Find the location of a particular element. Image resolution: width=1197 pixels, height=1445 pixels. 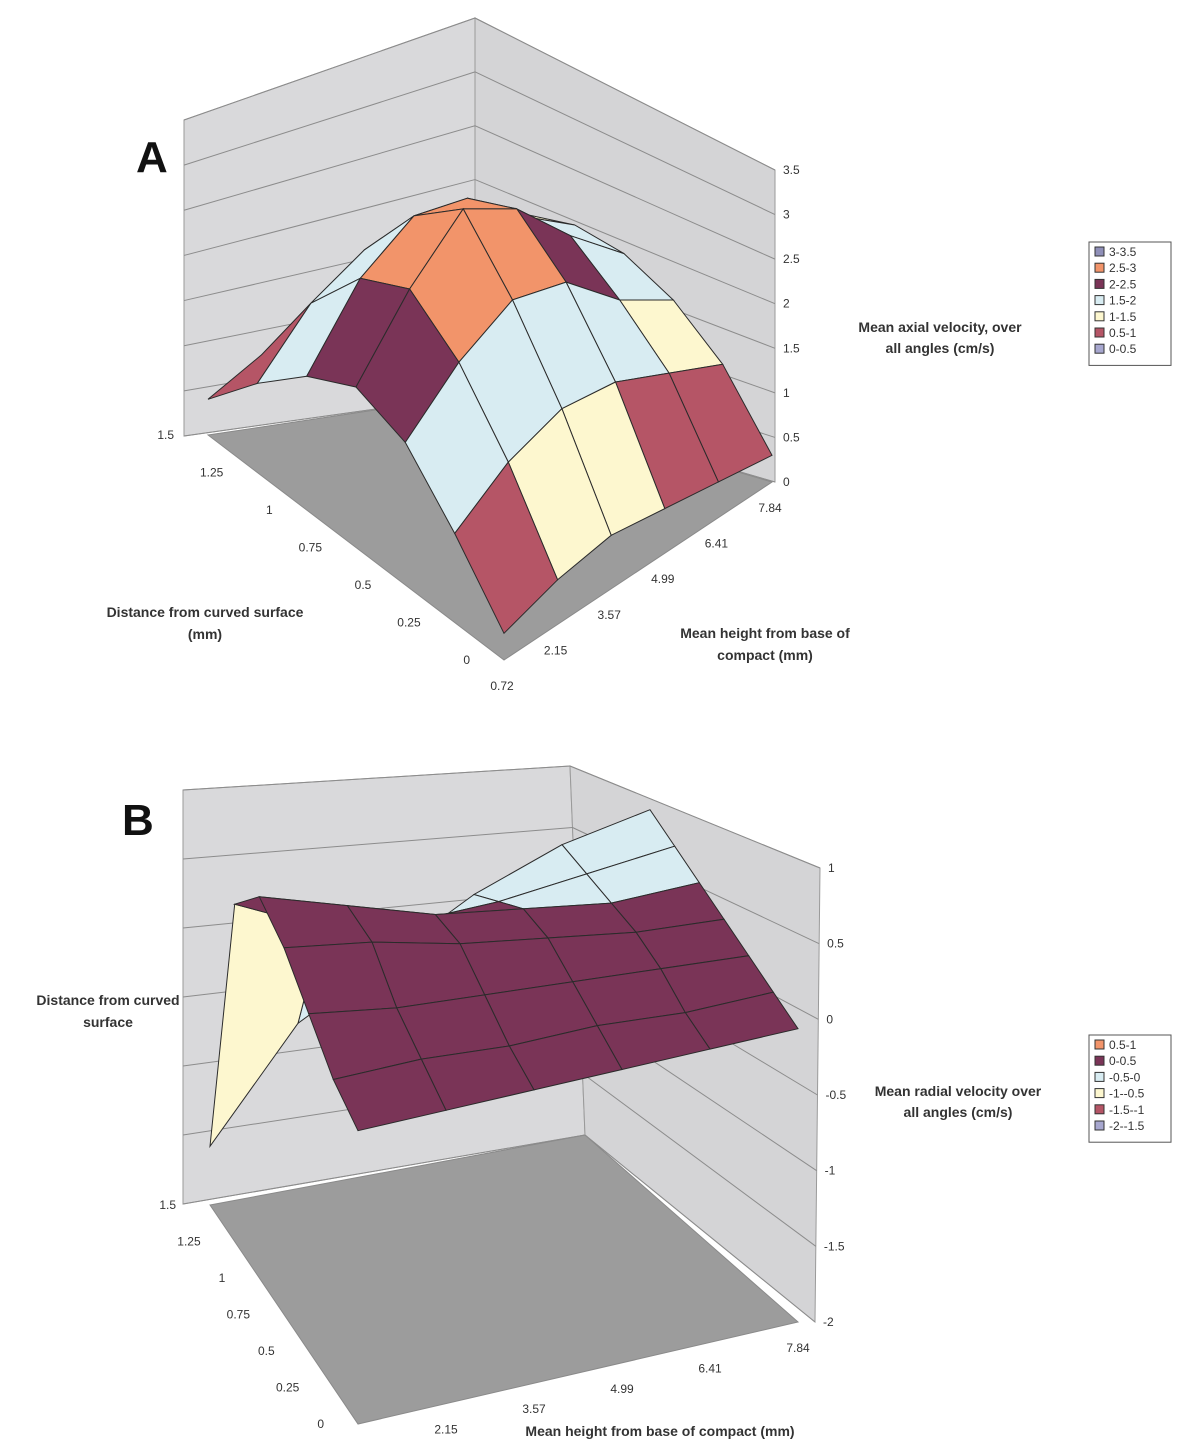

z-tick-label: -1.5 is located at coordinates (834, 1246).